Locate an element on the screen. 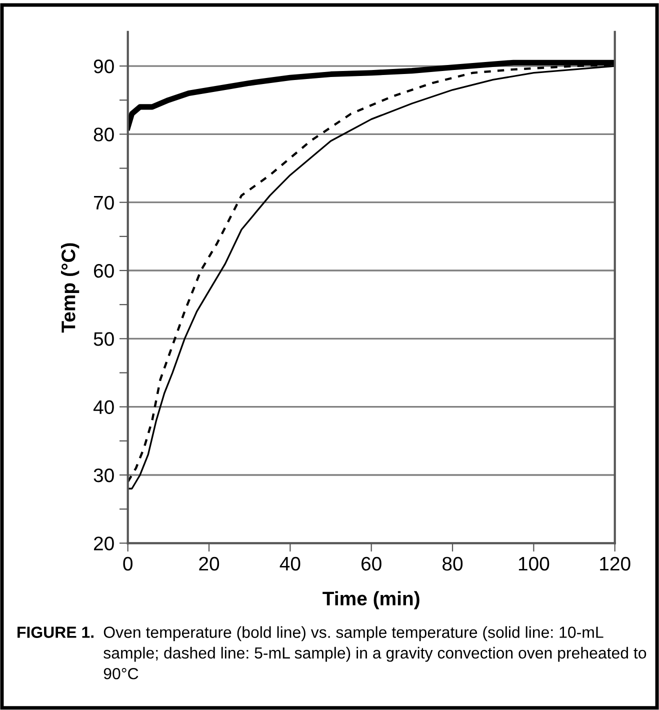  y-tick-label: 50 is located at coordinates (104, 339).